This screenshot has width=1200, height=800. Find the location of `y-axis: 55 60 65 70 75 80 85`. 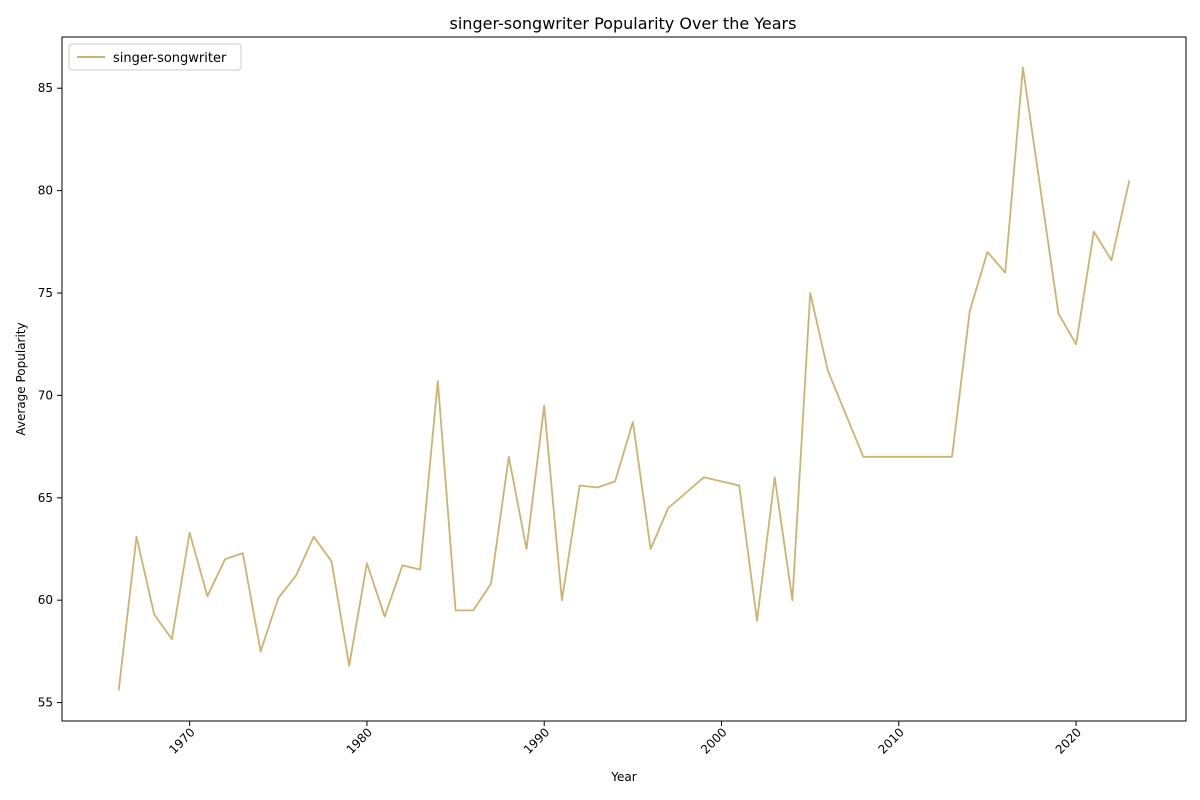

y-axis: 55 60 65 70 75 80 85 is located at coordinates (50, 395).